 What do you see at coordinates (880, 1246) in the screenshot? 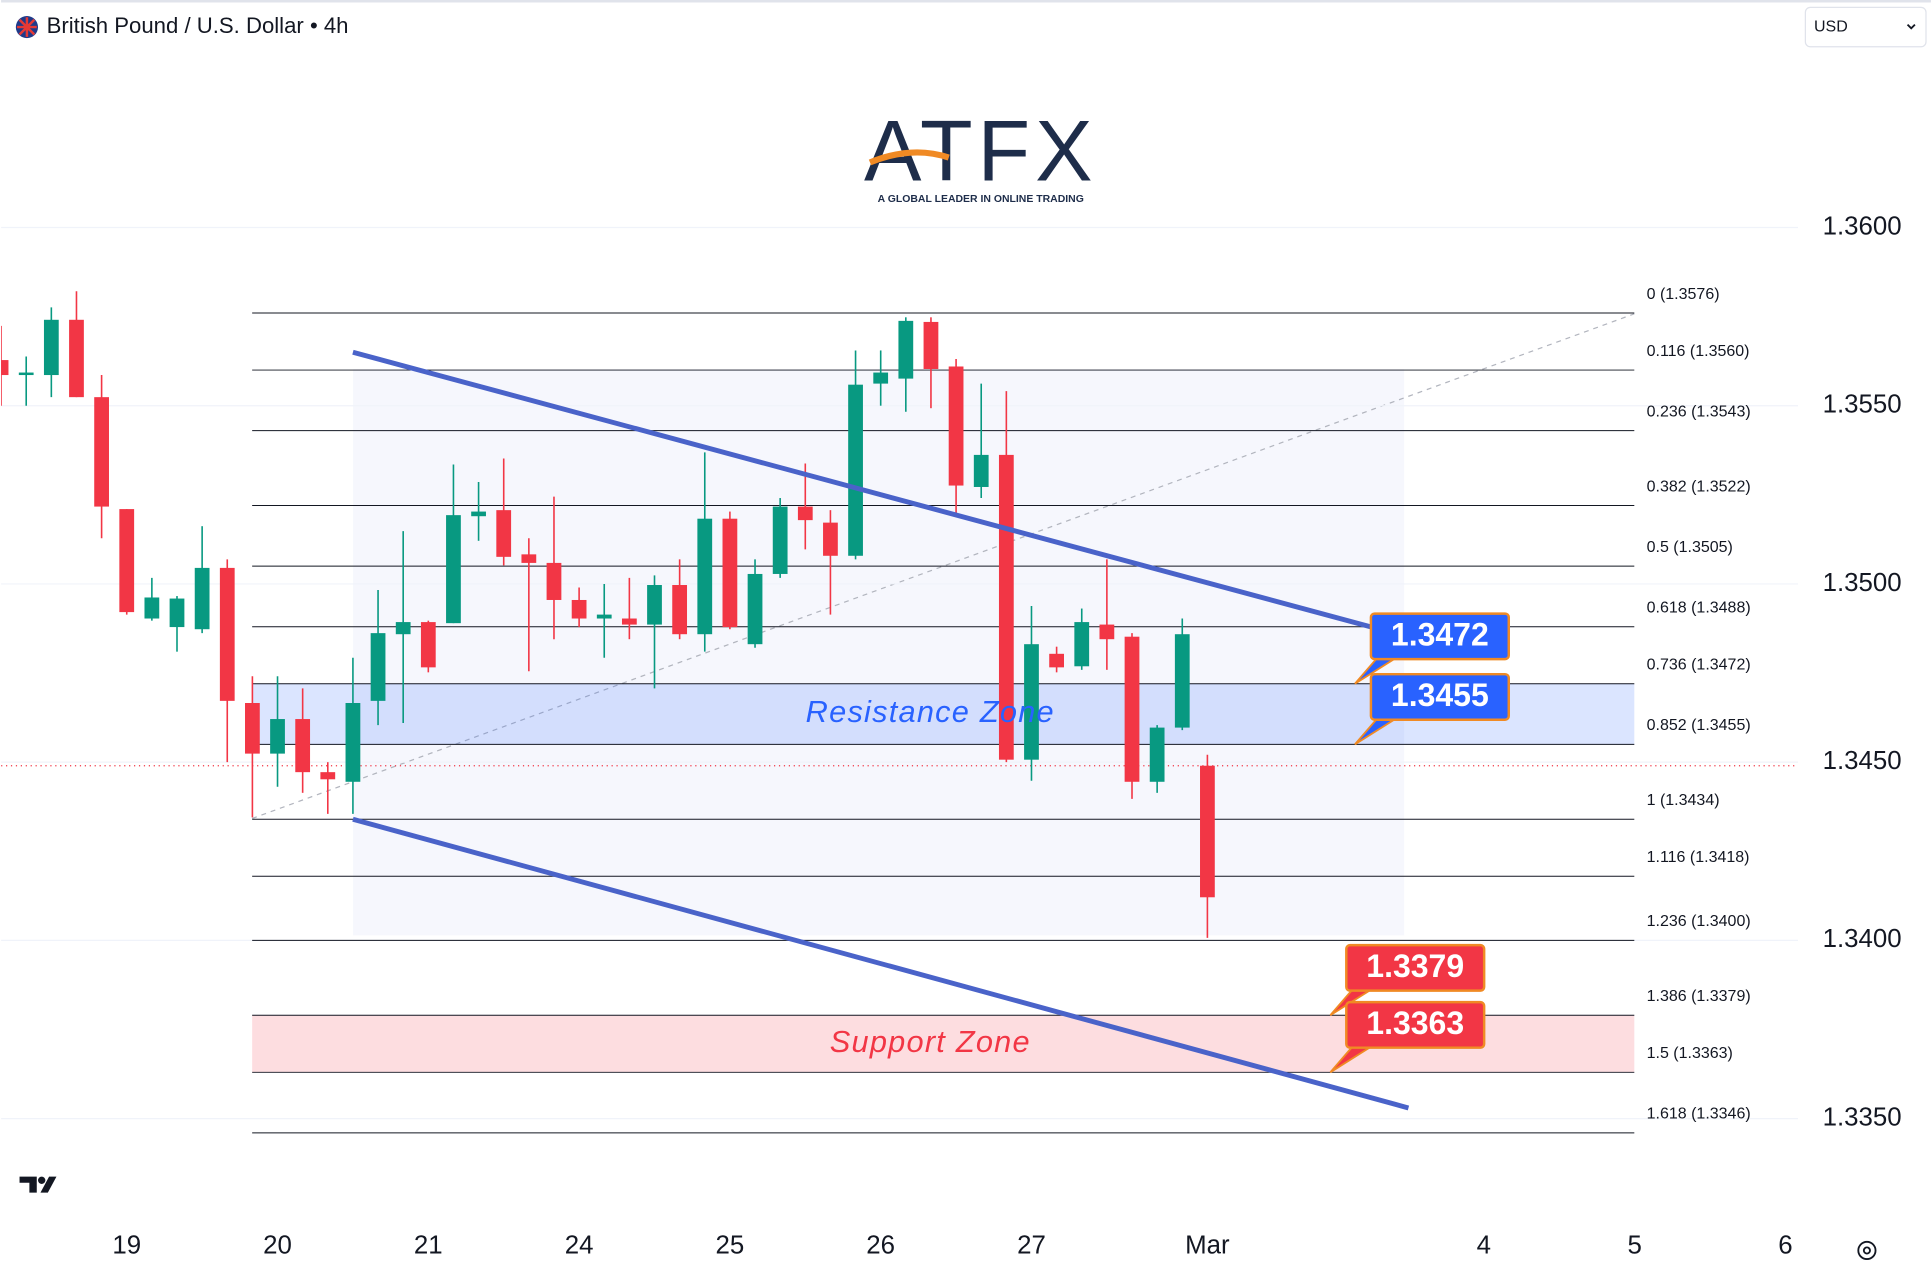
I see `x-tick-label: 26` at bounding box center [880, 1246].